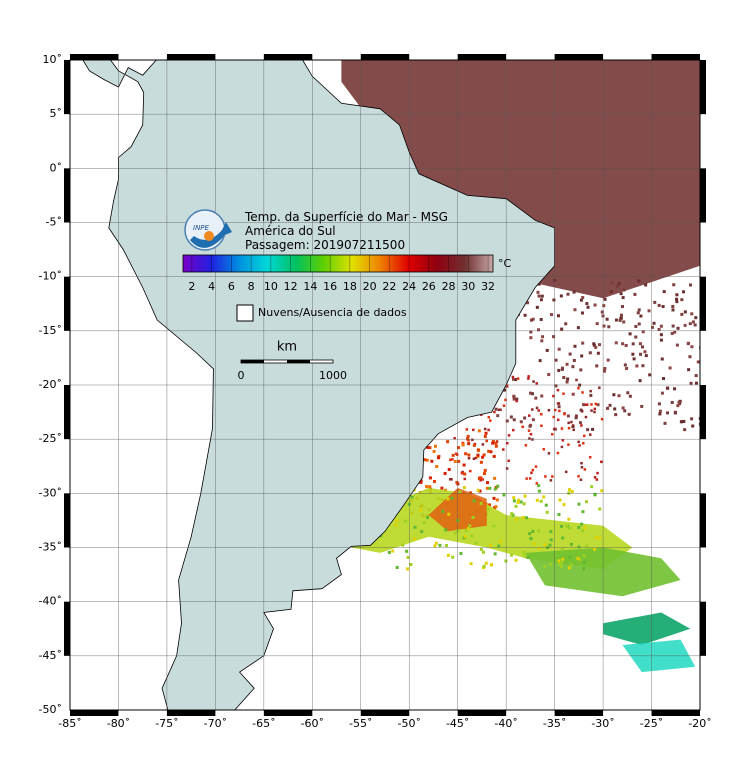  I want to click on colorbar-label: 16, so click(330, 286).